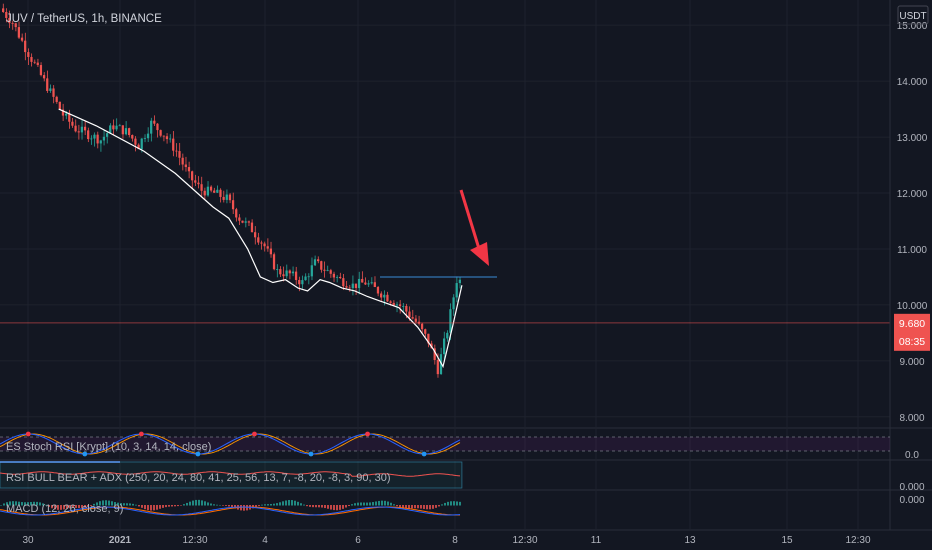 The height and width of the screenshot is (550, 932). Describe the element at coordinates (912, 250) in the screenshot. I see `price-tick-label: 11.000` at that location.